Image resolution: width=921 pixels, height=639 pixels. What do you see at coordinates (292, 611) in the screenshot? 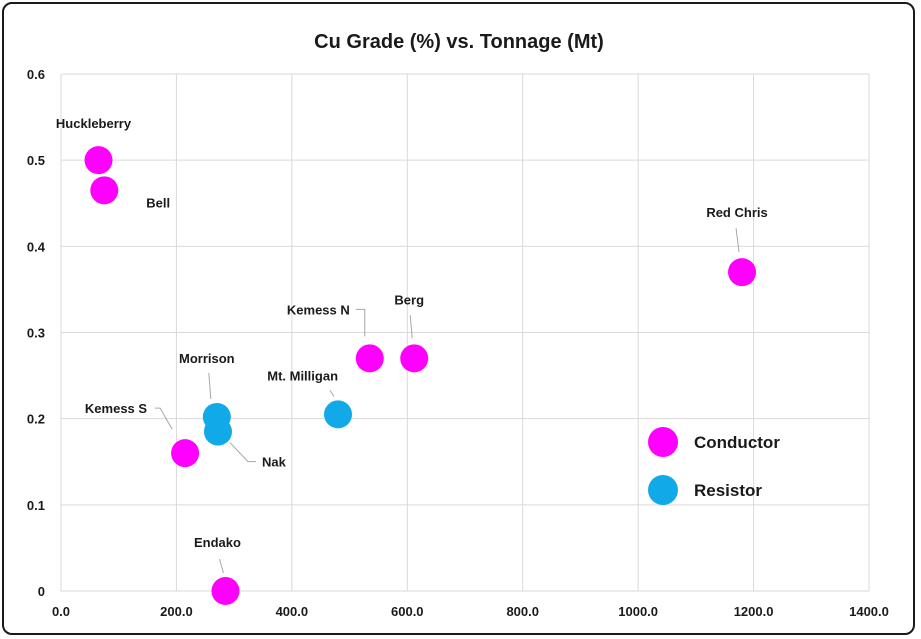
I see `x-tick-label: 400.0` at bounding box center [292, 611].